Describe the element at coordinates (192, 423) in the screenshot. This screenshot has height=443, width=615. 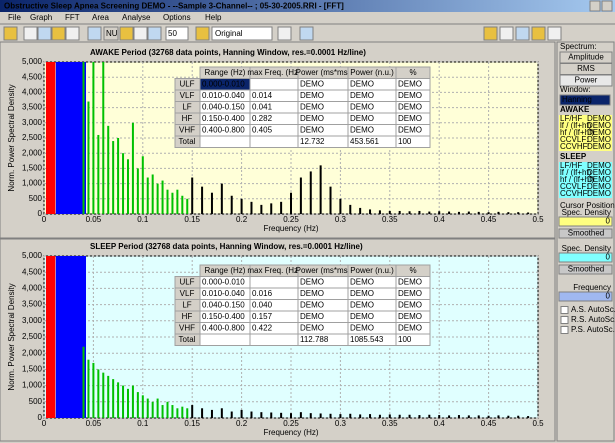
I see `x-tick-label: 0.15` at that location.